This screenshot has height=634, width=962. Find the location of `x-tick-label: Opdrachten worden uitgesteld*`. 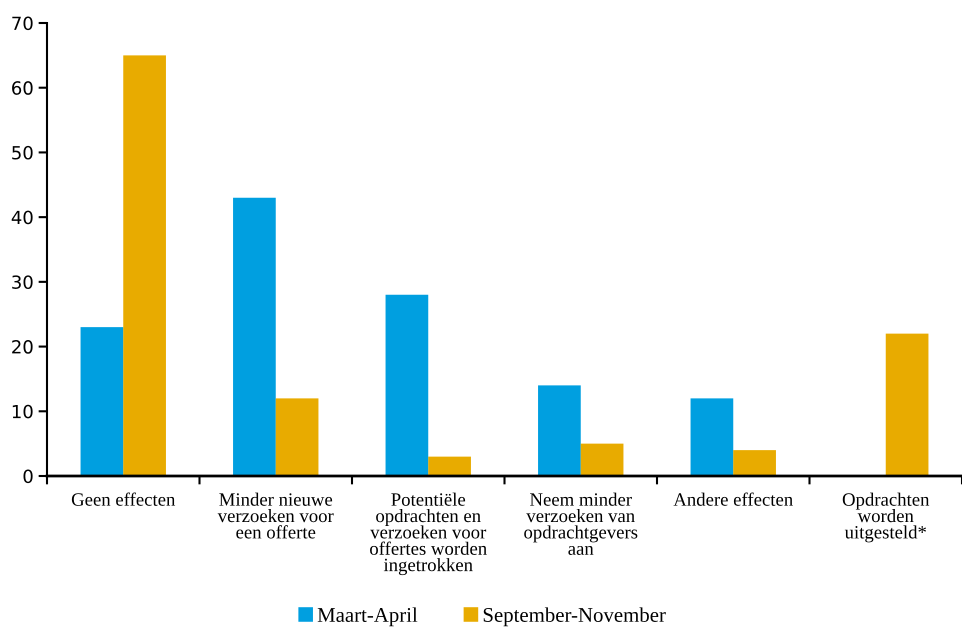

x-tick-label: Opdrachten worden uitgesteld* is located at coordinates (886, 517).